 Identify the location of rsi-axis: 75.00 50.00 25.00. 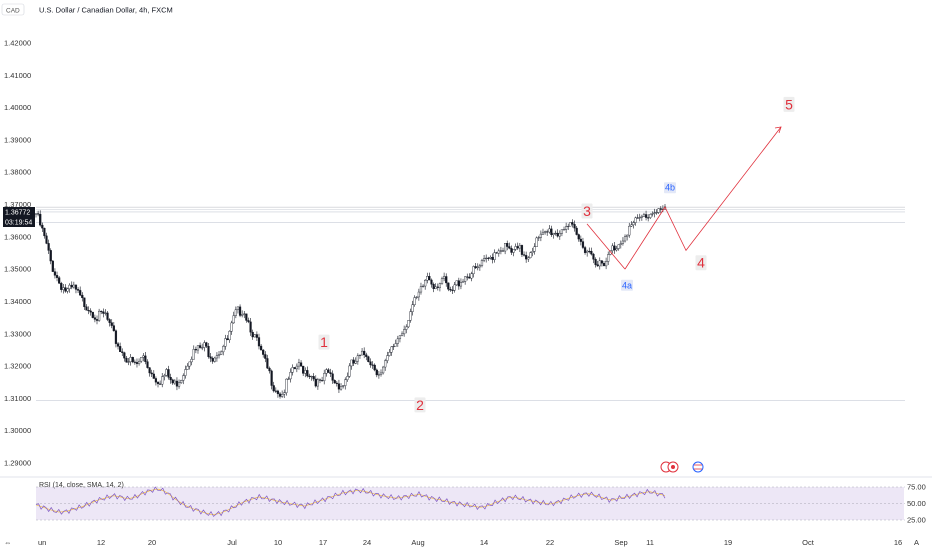
(481, 504).